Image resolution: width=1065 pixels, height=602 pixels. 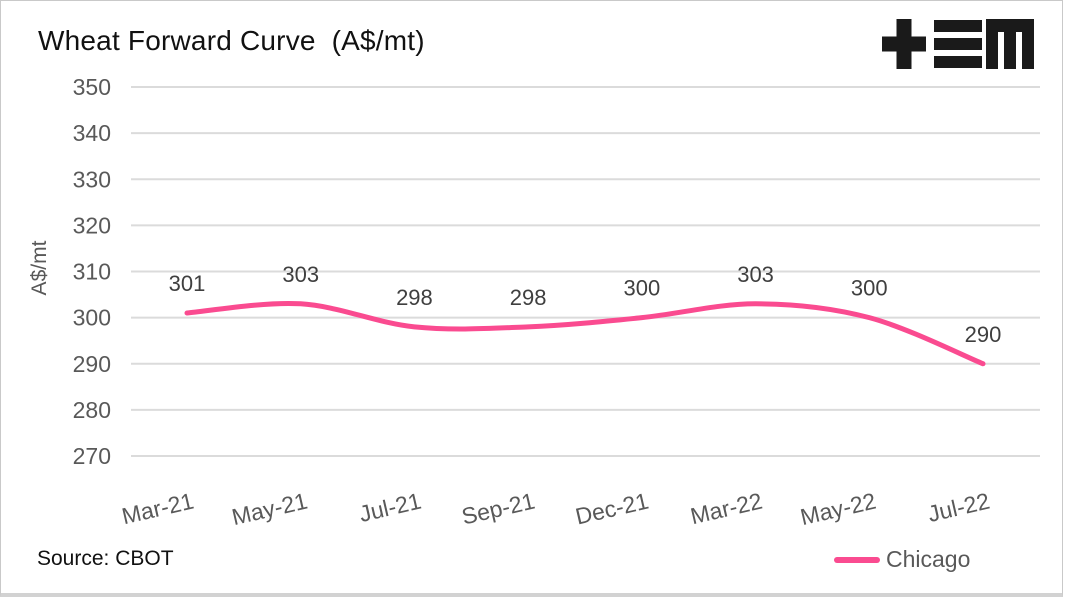 I want to click on x-tick-label: Mar-21, so click(x=157, y=509).